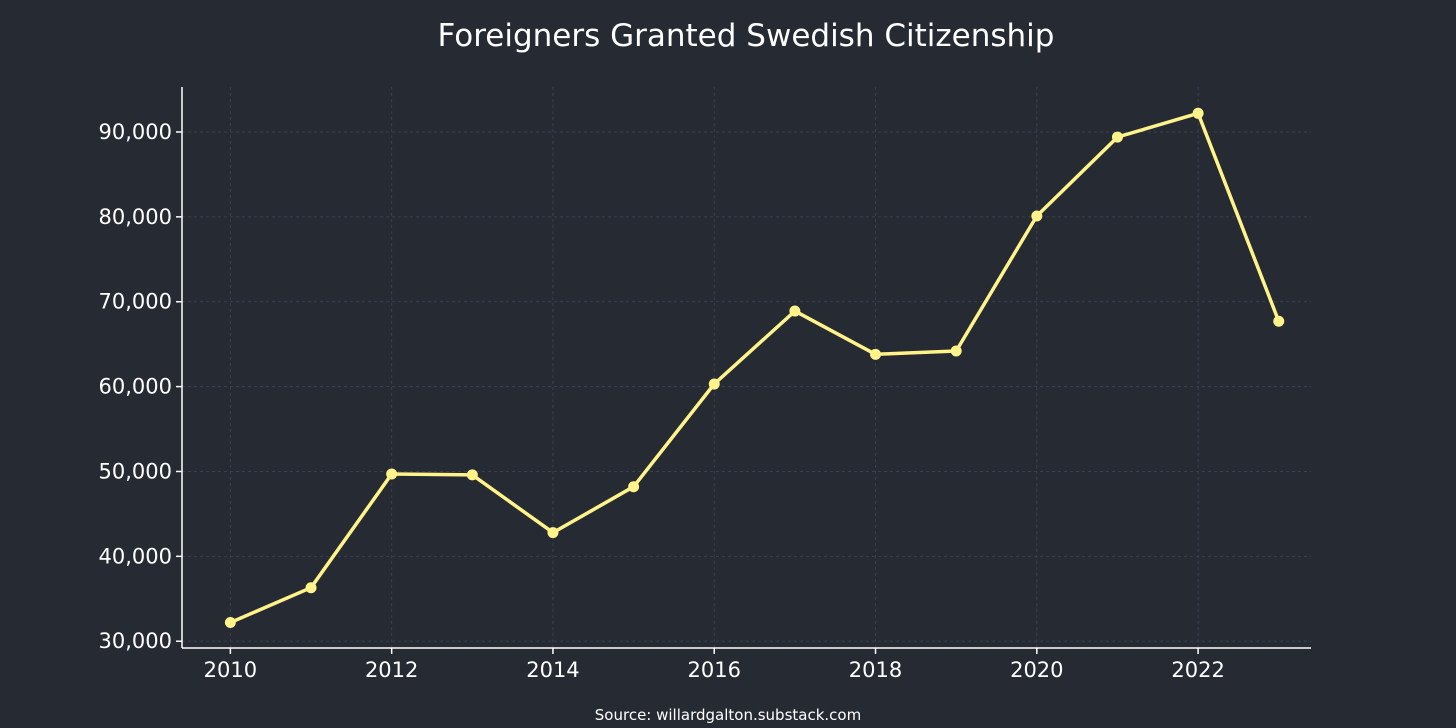 This screenshot has height=728, width=1456. What do you see at coordinates (135, 217) in the screenshot?
I see `y-tick-label: 80,000` at bounding box center [135, 217].